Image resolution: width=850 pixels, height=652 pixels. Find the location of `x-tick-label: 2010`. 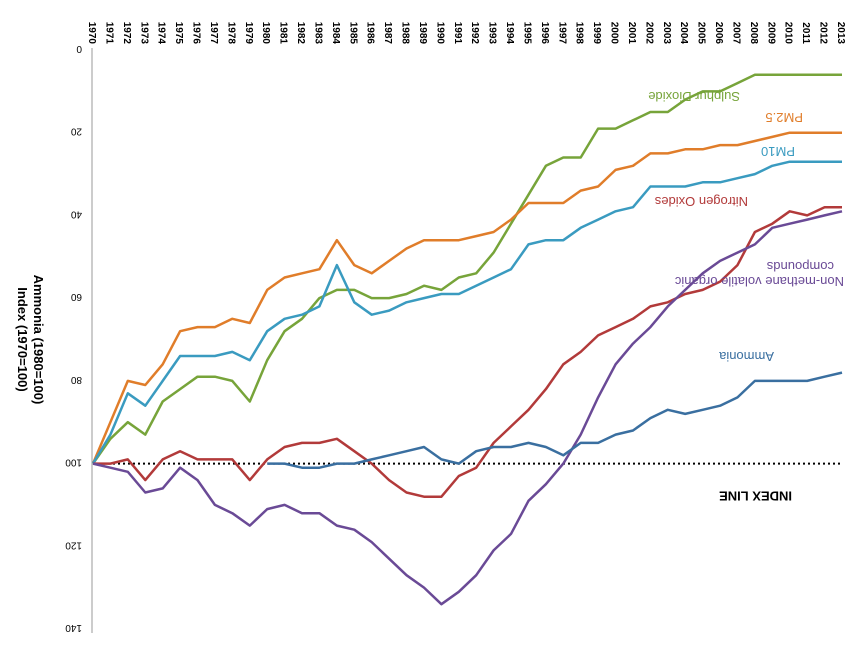

x-tick-label: 2010 is located at coordinates (788, 33).